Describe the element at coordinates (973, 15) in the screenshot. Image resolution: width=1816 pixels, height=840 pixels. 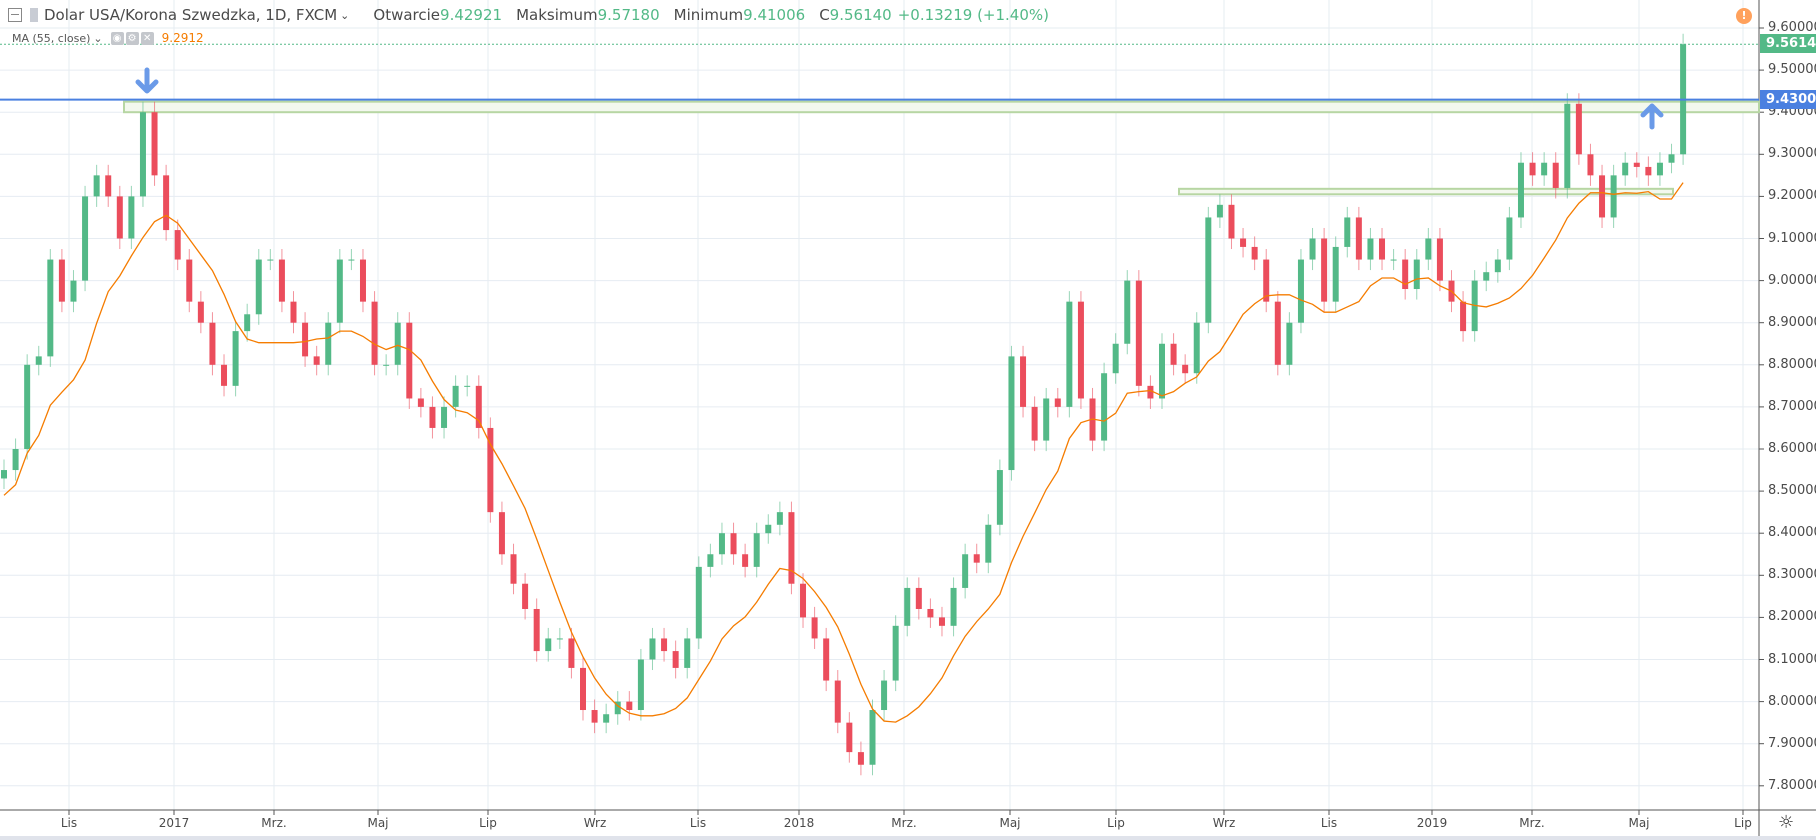
I see `change-value: +0.13219 (+1.40%)` at that location.